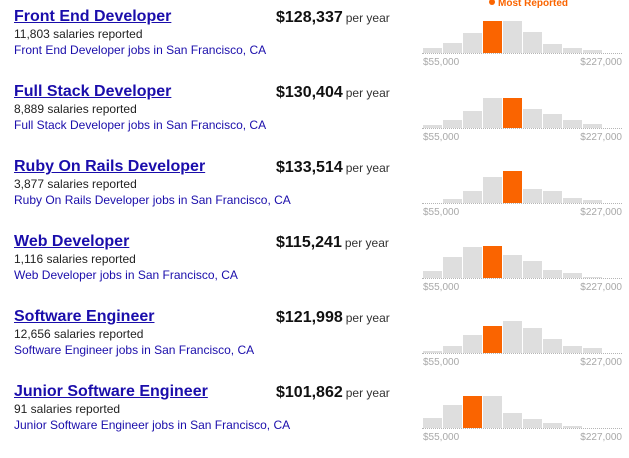 This screenshot has width=629, height=458. What do you see at coordinates (67, 409) in the screenshot?
I see `salaries-reported-count: 91 salaries reported` at bounding box center [67, 409].